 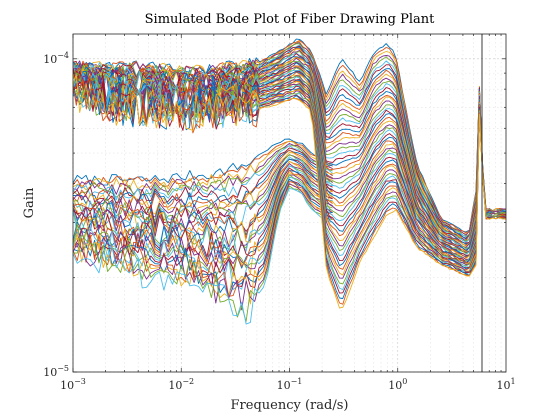 What do you see at coordinates (29, 202) in the screenshot?
I see `y-axis-label: Gain` at bounding box center [29, 202].